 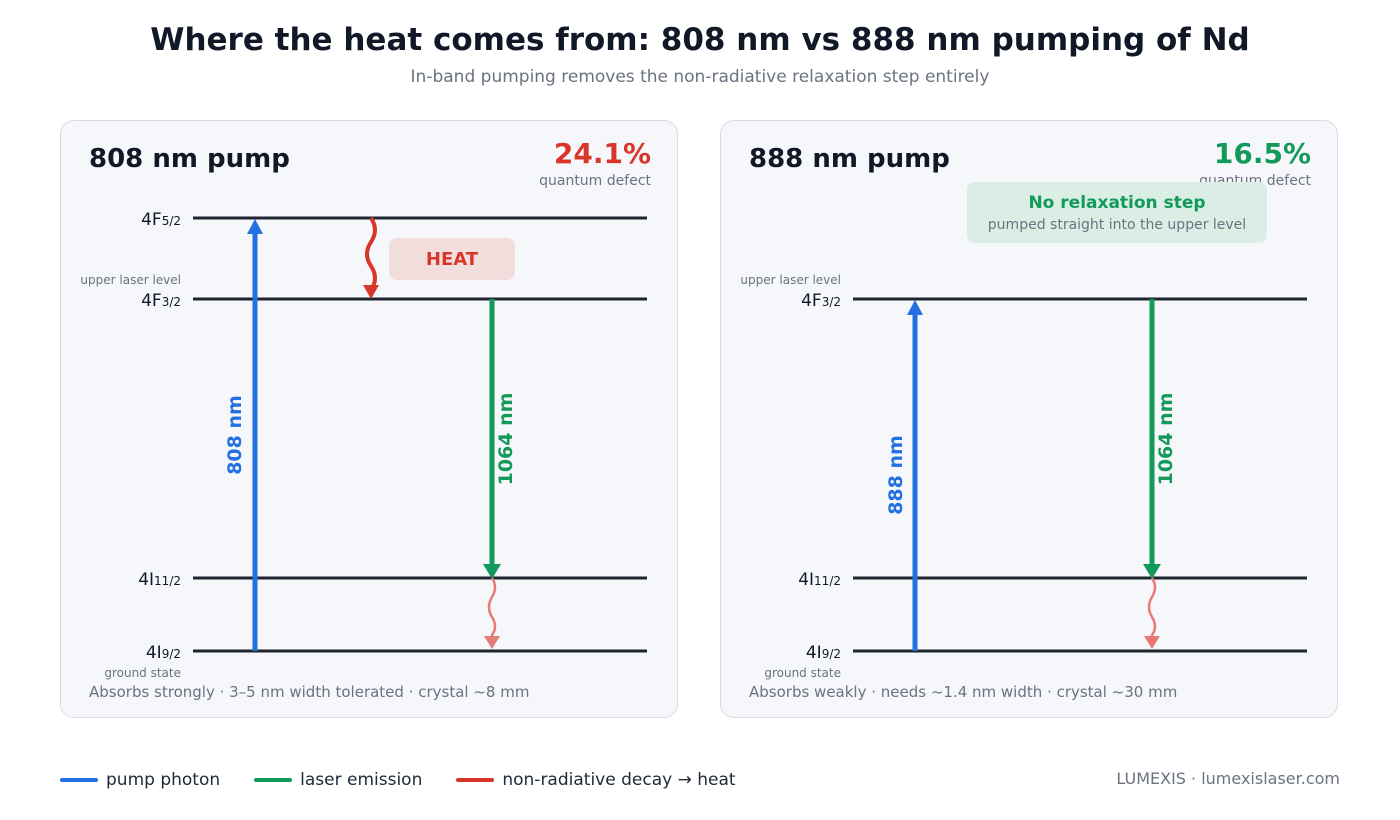 What do you see at coordinates (602, 153) in the screenshot?
I see `defect-value: 24.1%` at bounding box center [602, 153].